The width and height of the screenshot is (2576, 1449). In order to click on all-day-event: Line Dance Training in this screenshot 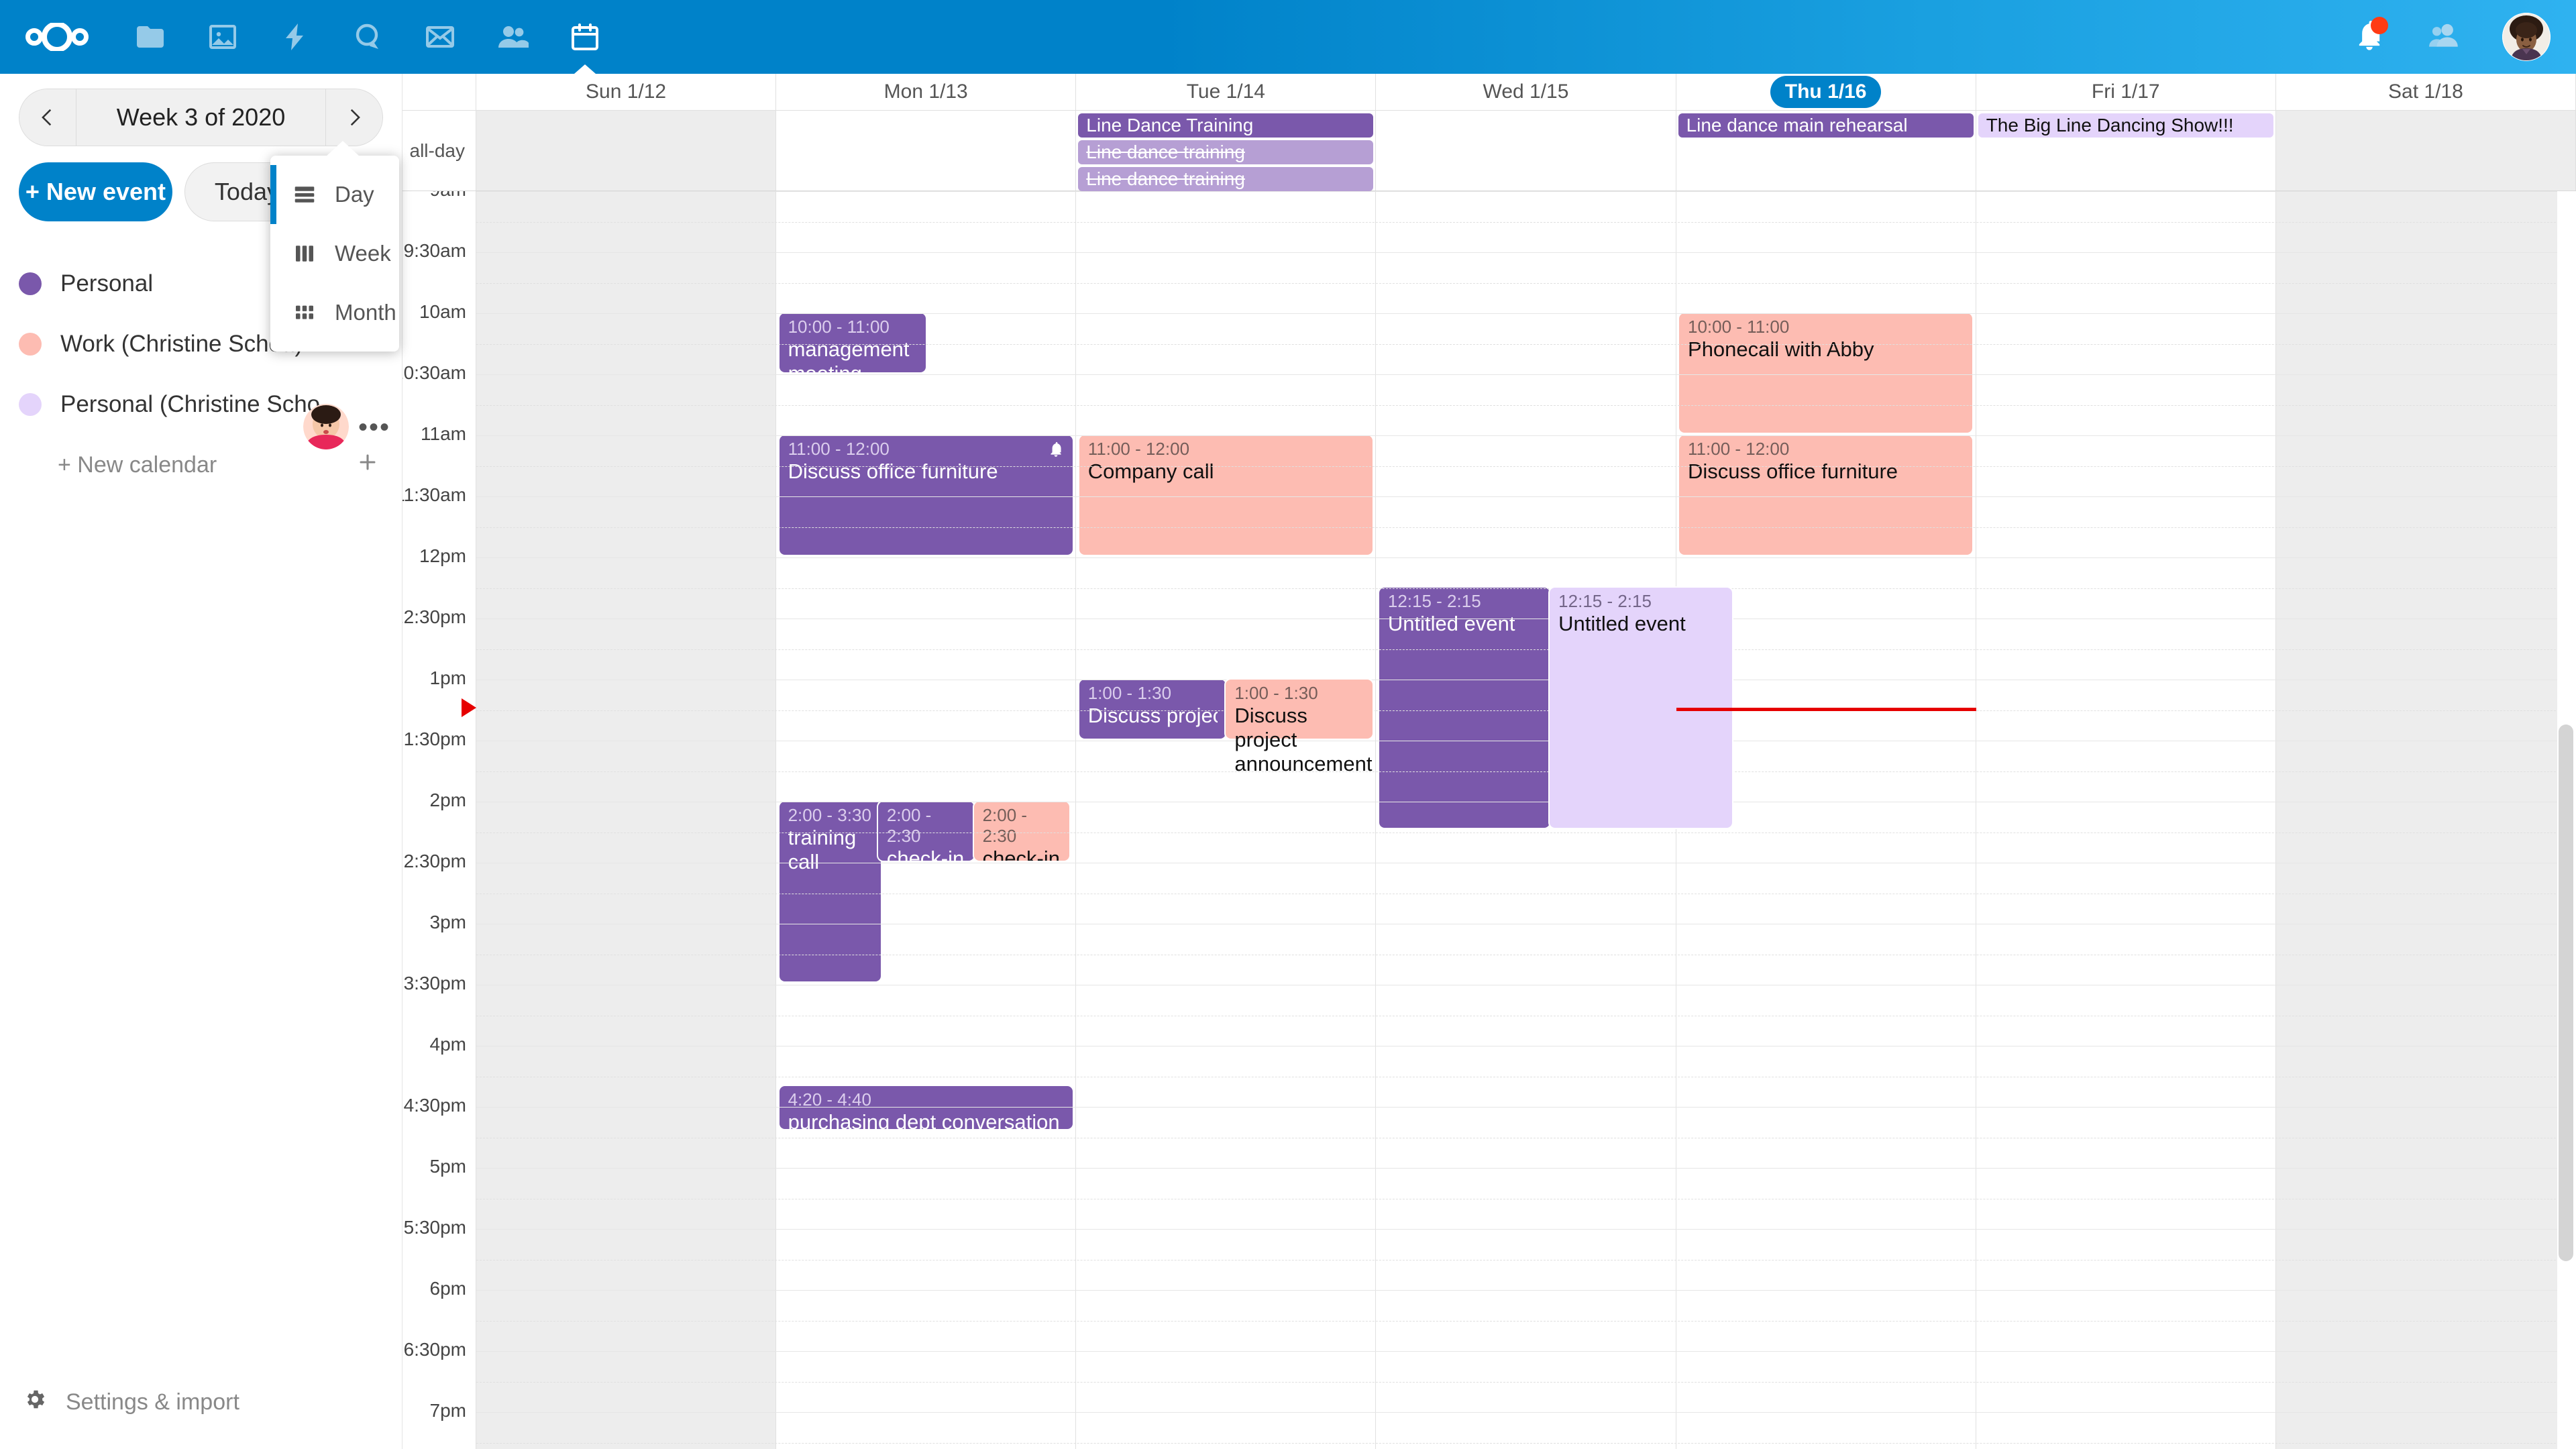, I will do `click(1226, 125)`.